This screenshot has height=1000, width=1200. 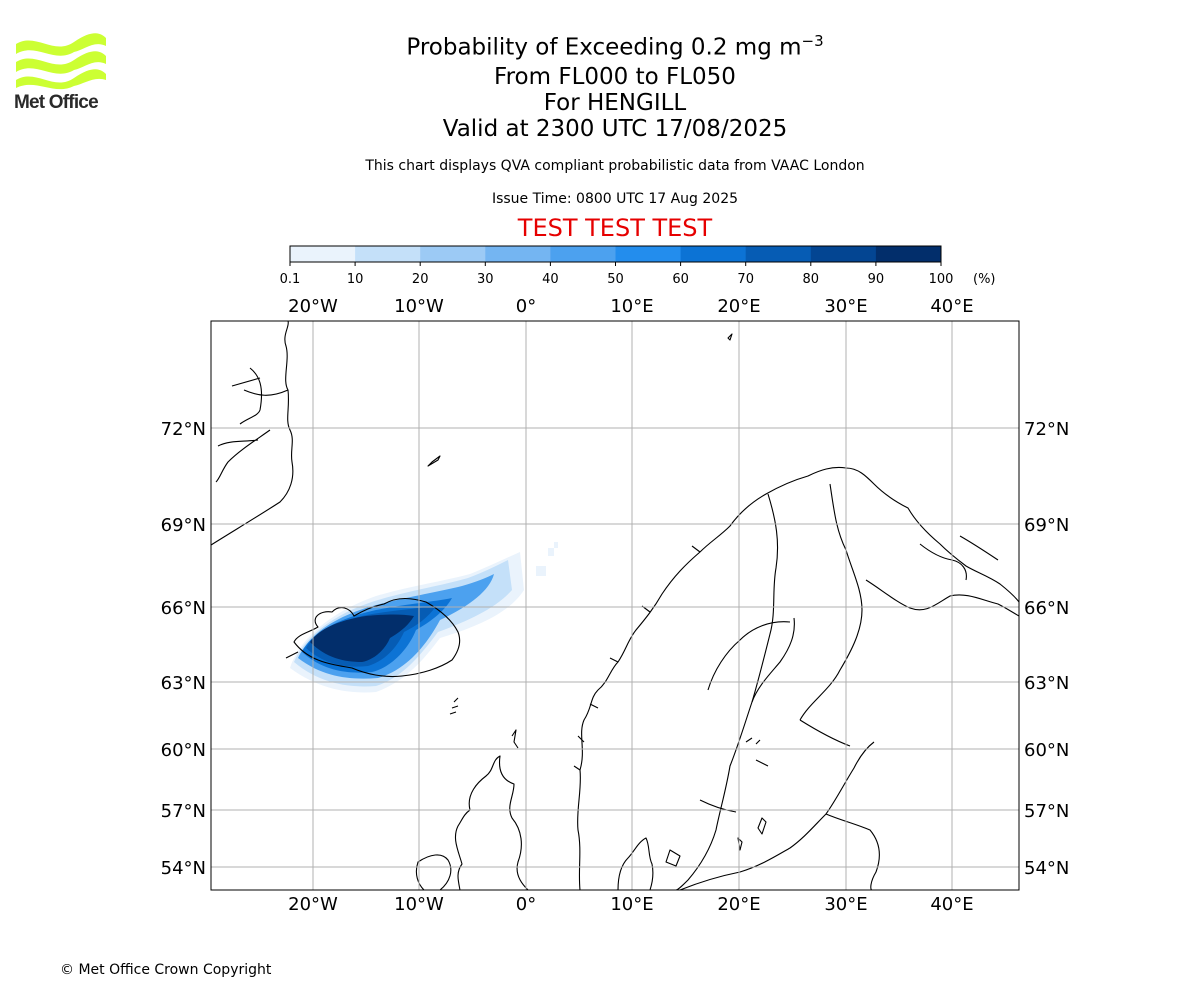 I want to click on colorbar-tick-label: 30, so click(x=485, y=279).